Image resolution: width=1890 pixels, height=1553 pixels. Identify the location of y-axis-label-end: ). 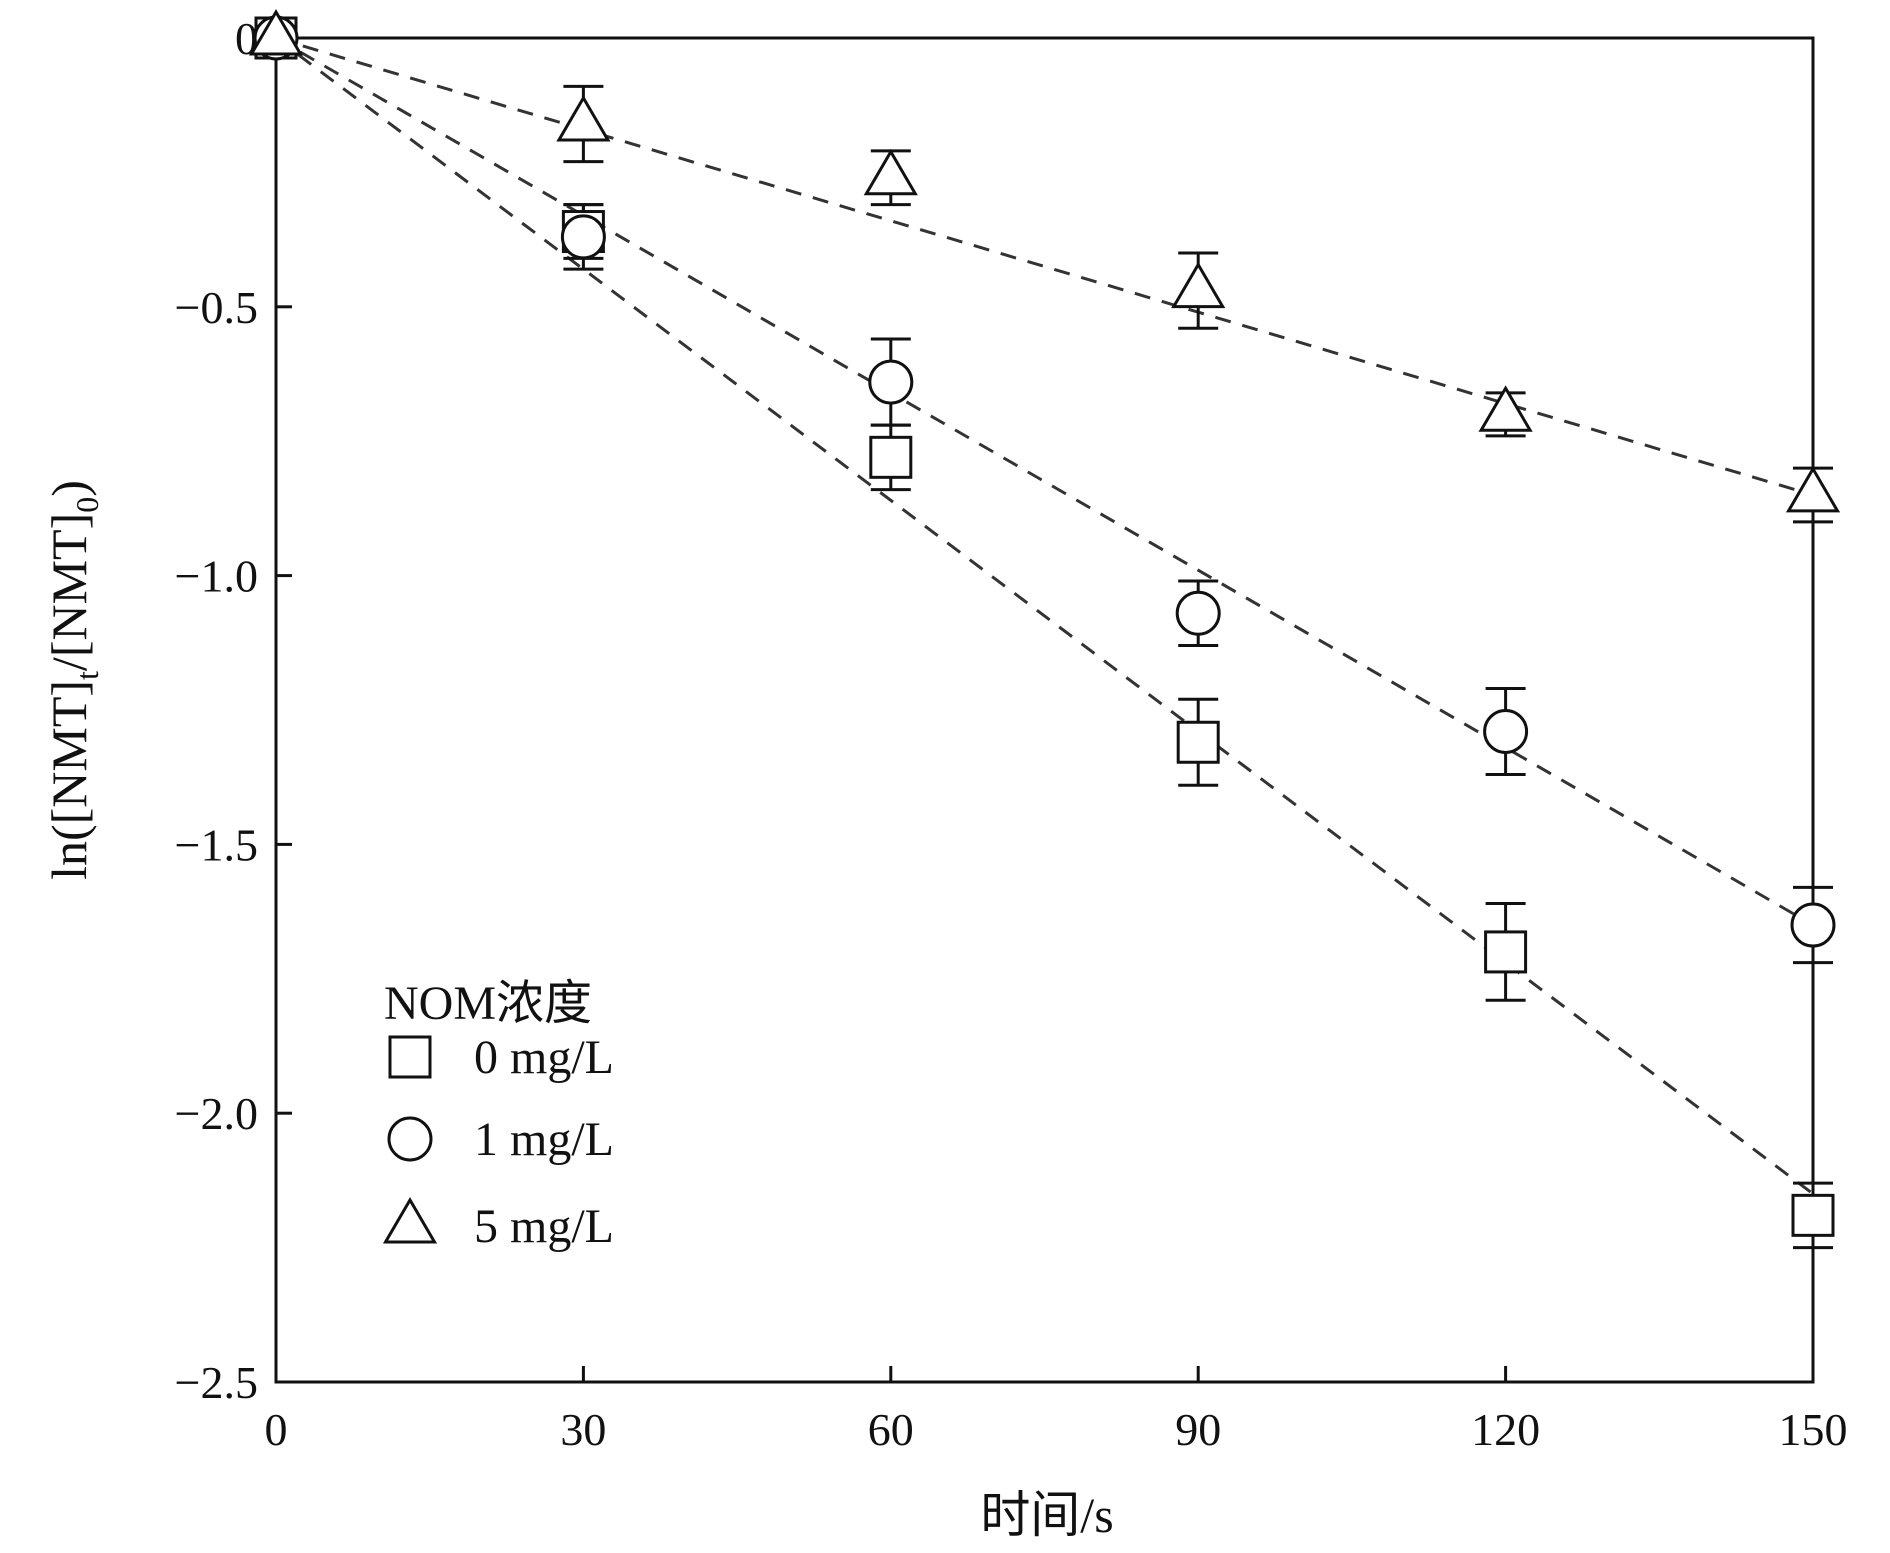
(69, 488).